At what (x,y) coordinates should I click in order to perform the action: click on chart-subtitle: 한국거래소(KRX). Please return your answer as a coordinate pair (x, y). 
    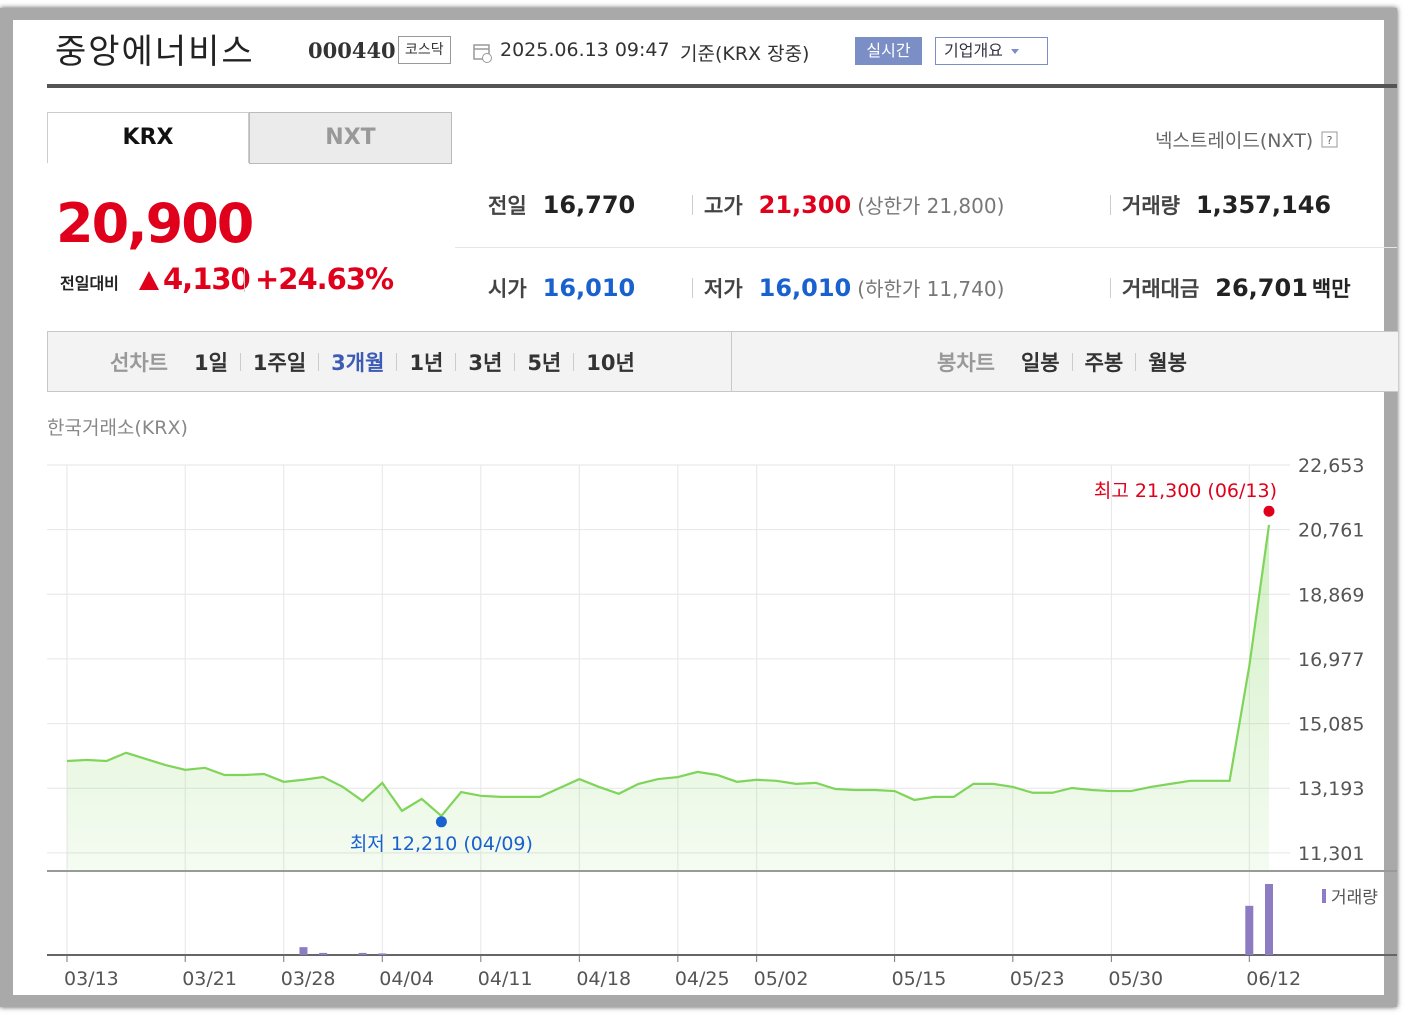
    Looking at the image, I should click on (117, 428).